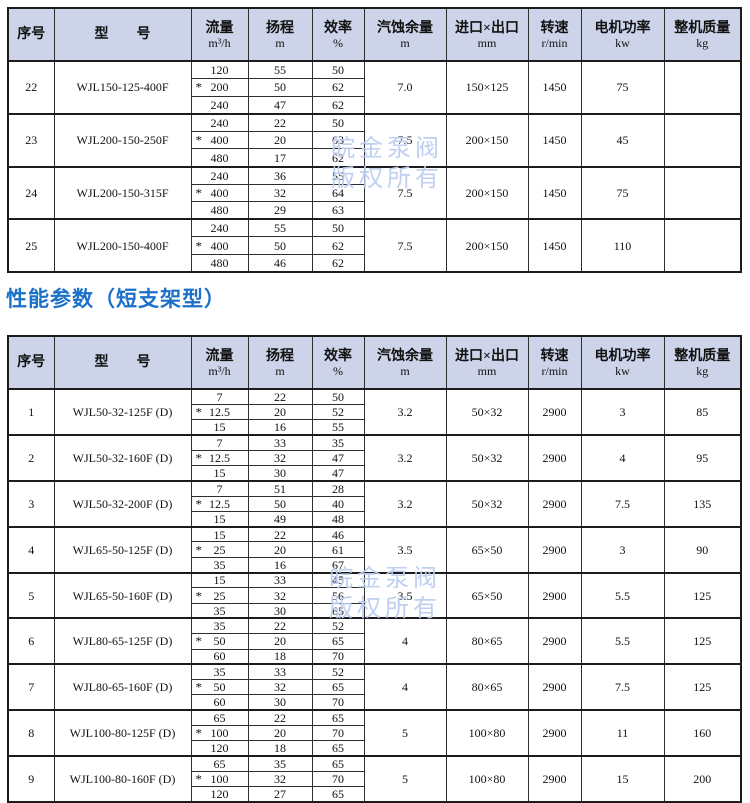 This screenshot has height=803, width=750. What do you see at coordinates (31, 779) in the screenshot?
I see `cell-row-no: 9` at bounding box center [31, 779].